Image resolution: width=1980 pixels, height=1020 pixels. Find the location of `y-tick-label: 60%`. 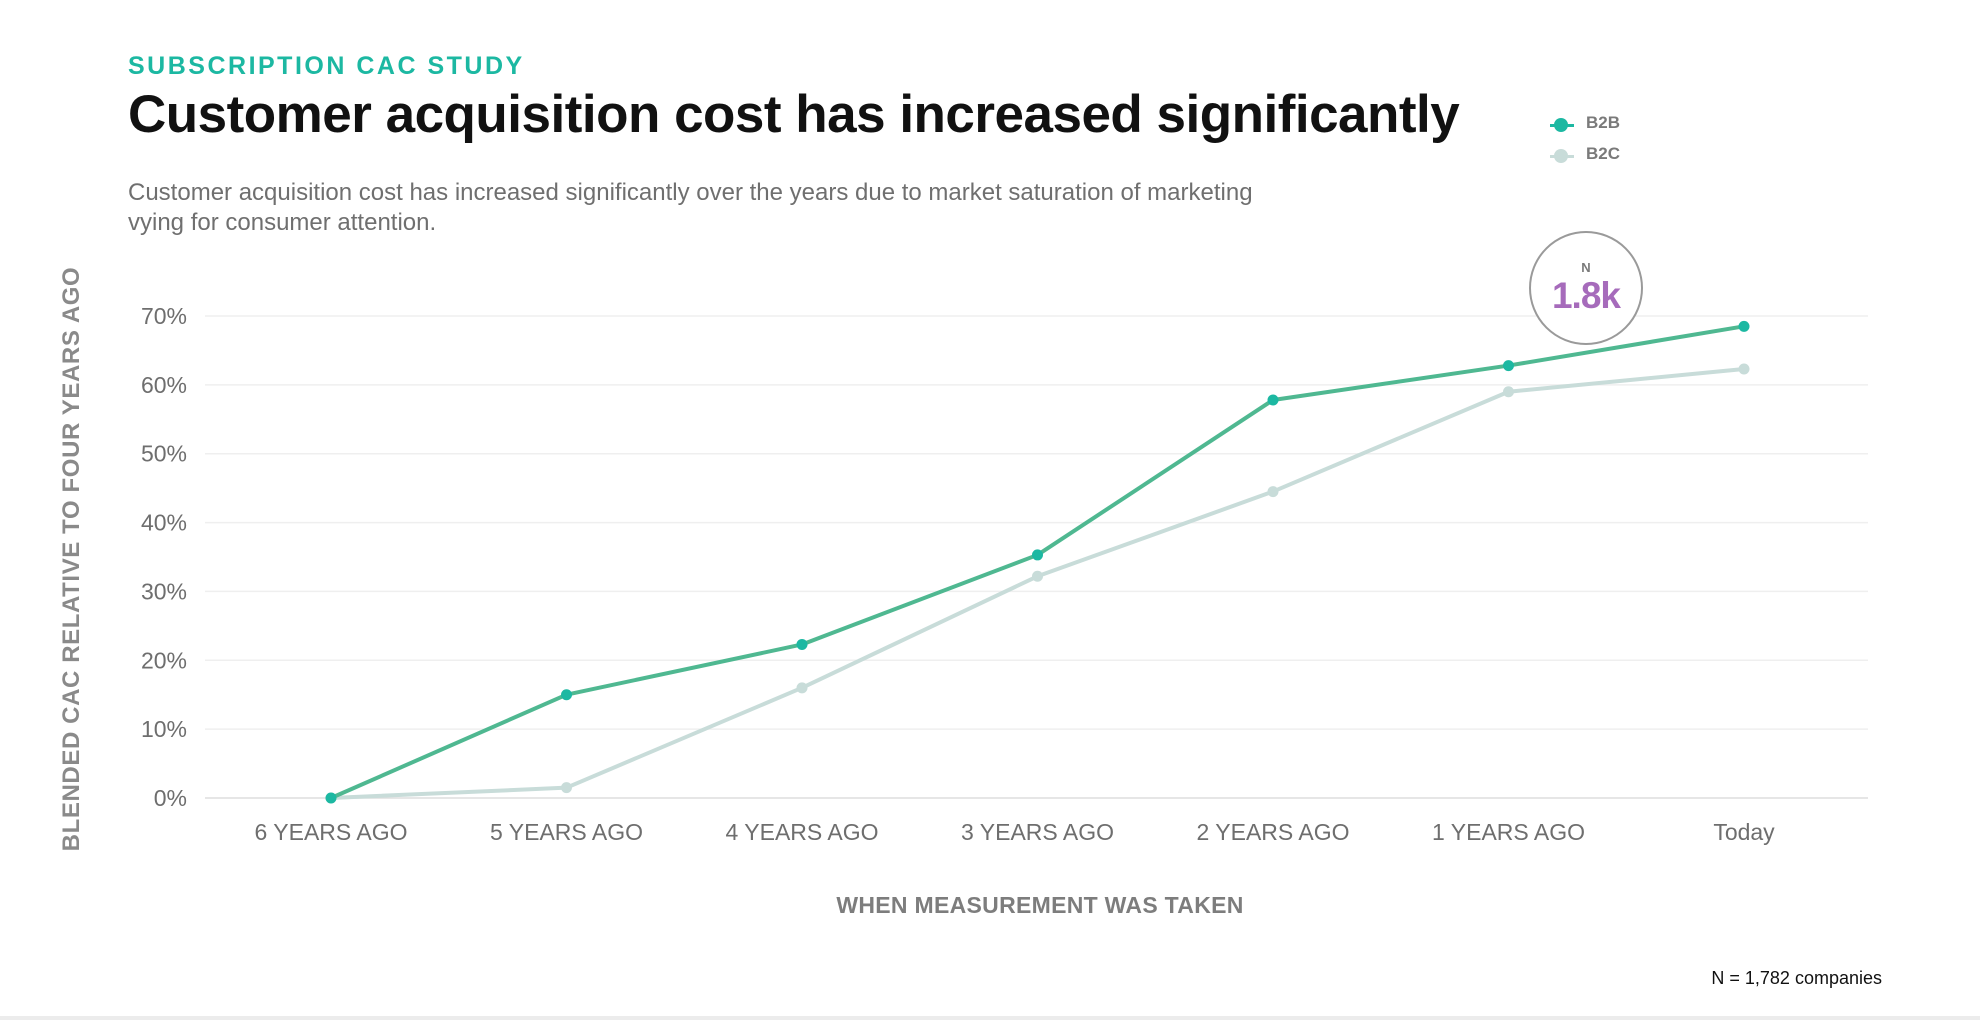

y-tick-label: 60% is located at coordinates (164, 385).